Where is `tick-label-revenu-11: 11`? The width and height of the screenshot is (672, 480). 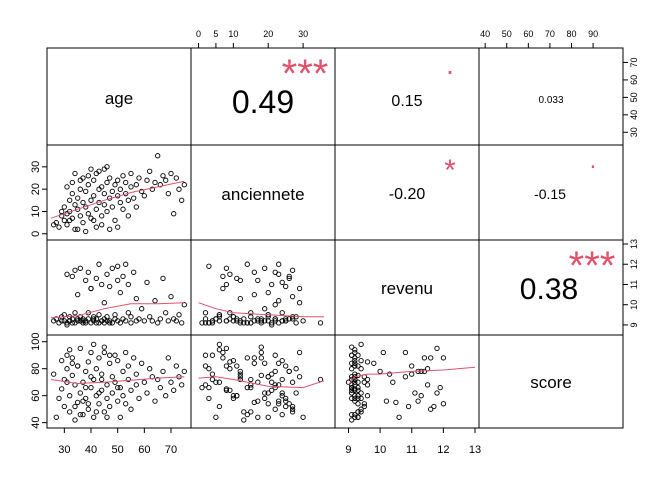 tick-label-revenu-11: 11 is located at coordinates (634, 284).